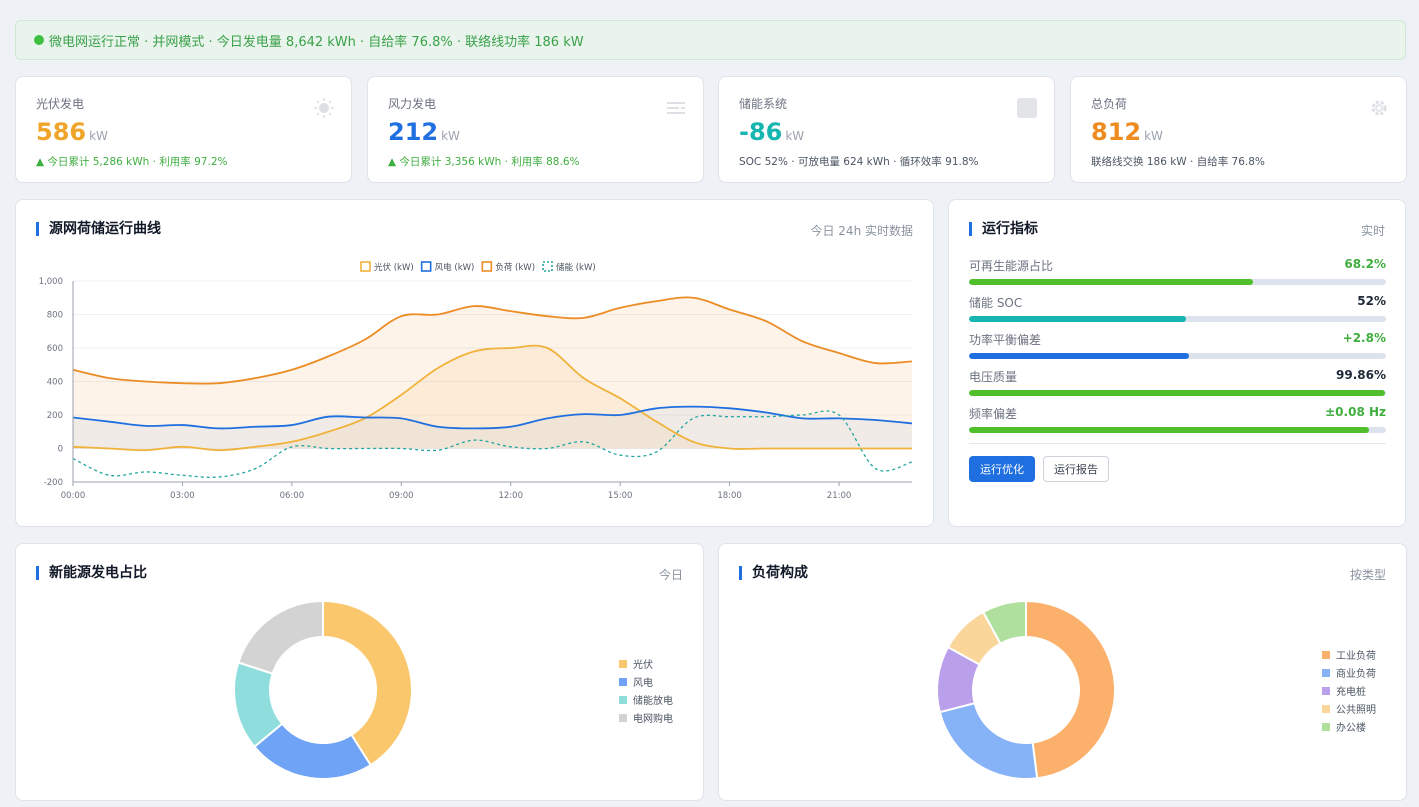 The height and width of the screenshot is (807, 1419). What do you see at coordinates (993, 414) in the screenshot?
I see `metric-label: 频率偏差` at bounding box center [993, 414].